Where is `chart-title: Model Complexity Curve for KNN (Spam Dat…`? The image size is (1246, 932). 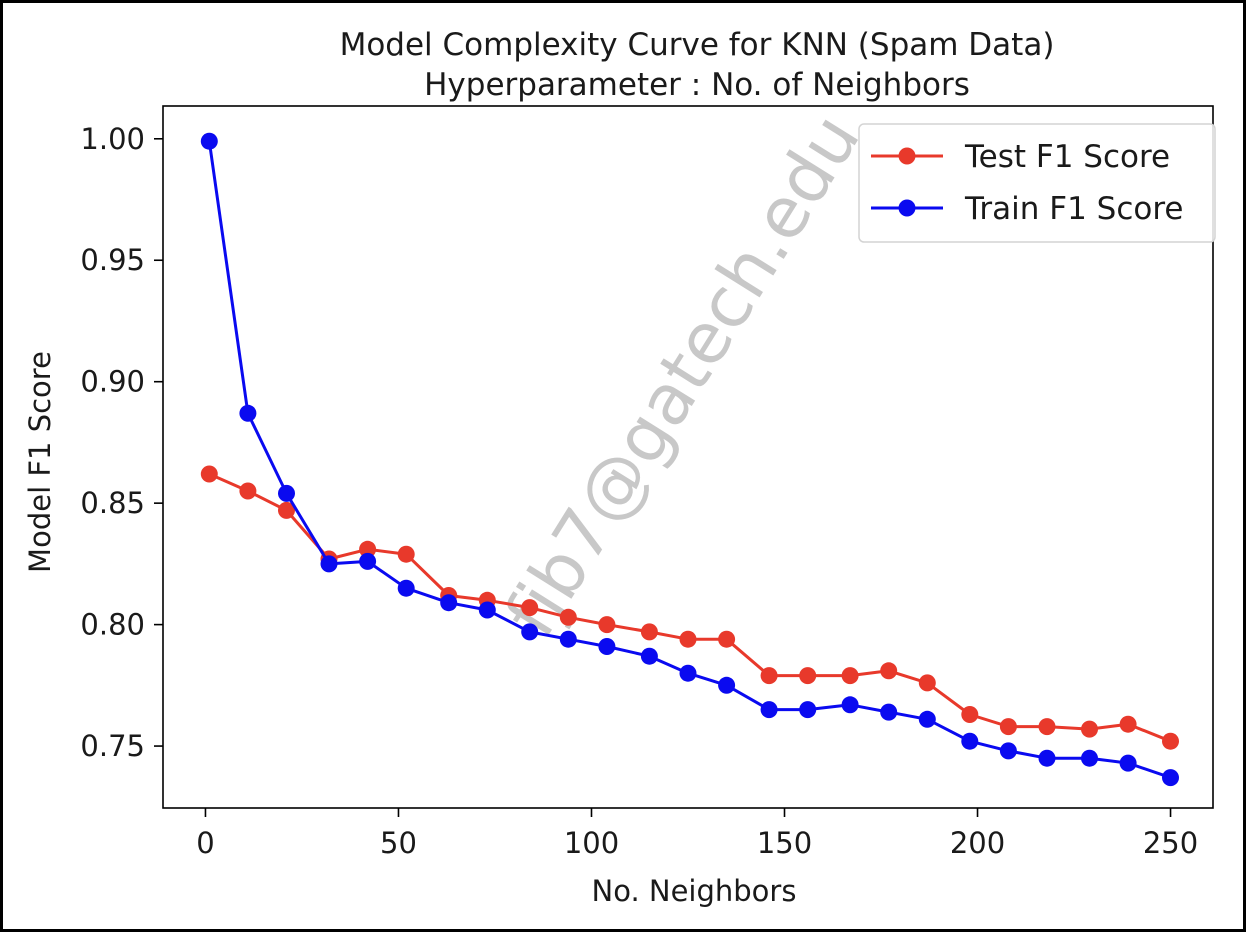 chart-title: Model Complexity Curve for KNN (Spam Dat… is located at coordinates (697, 45).